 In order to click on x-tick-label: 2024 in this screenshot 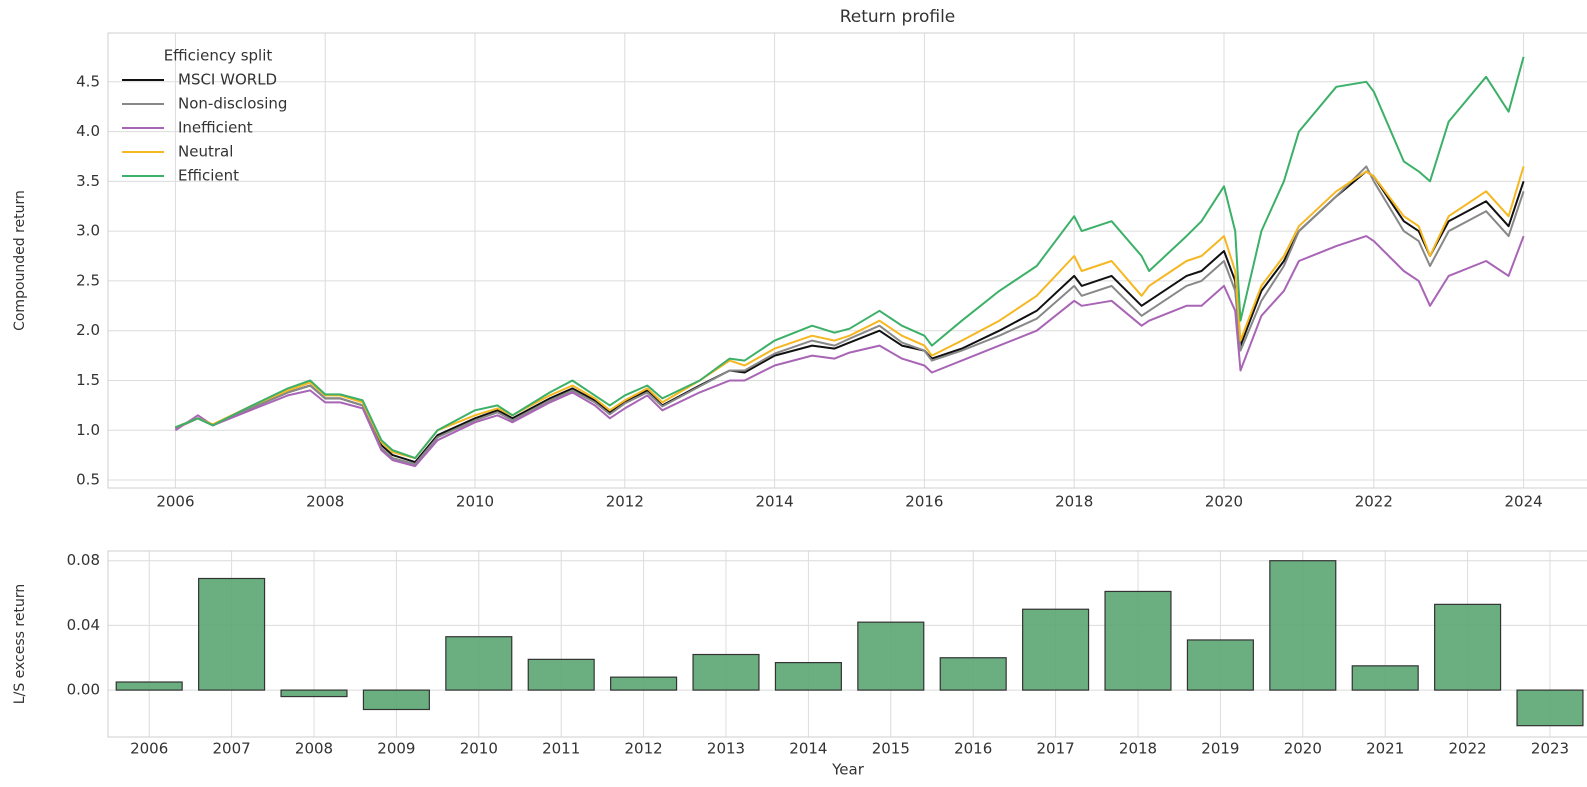, I will do `click(1523, 502)`.